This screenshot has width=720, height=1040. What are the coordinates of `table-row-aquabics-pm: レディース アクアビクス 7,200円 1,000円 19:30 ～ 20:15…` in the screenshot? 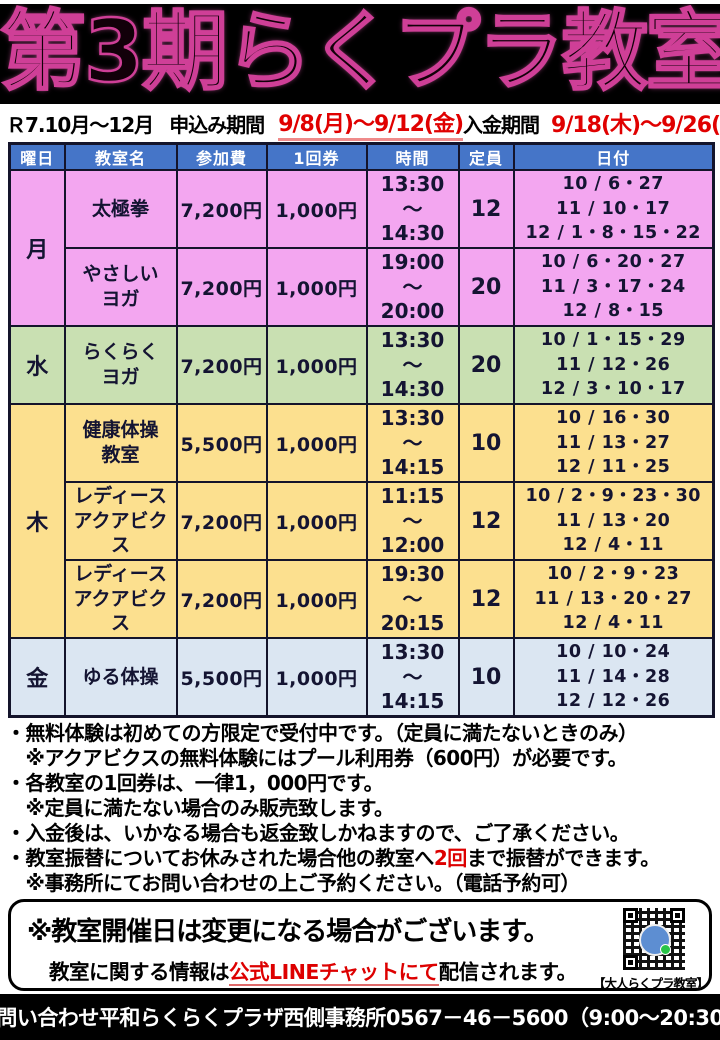 It's located at (362, 599).